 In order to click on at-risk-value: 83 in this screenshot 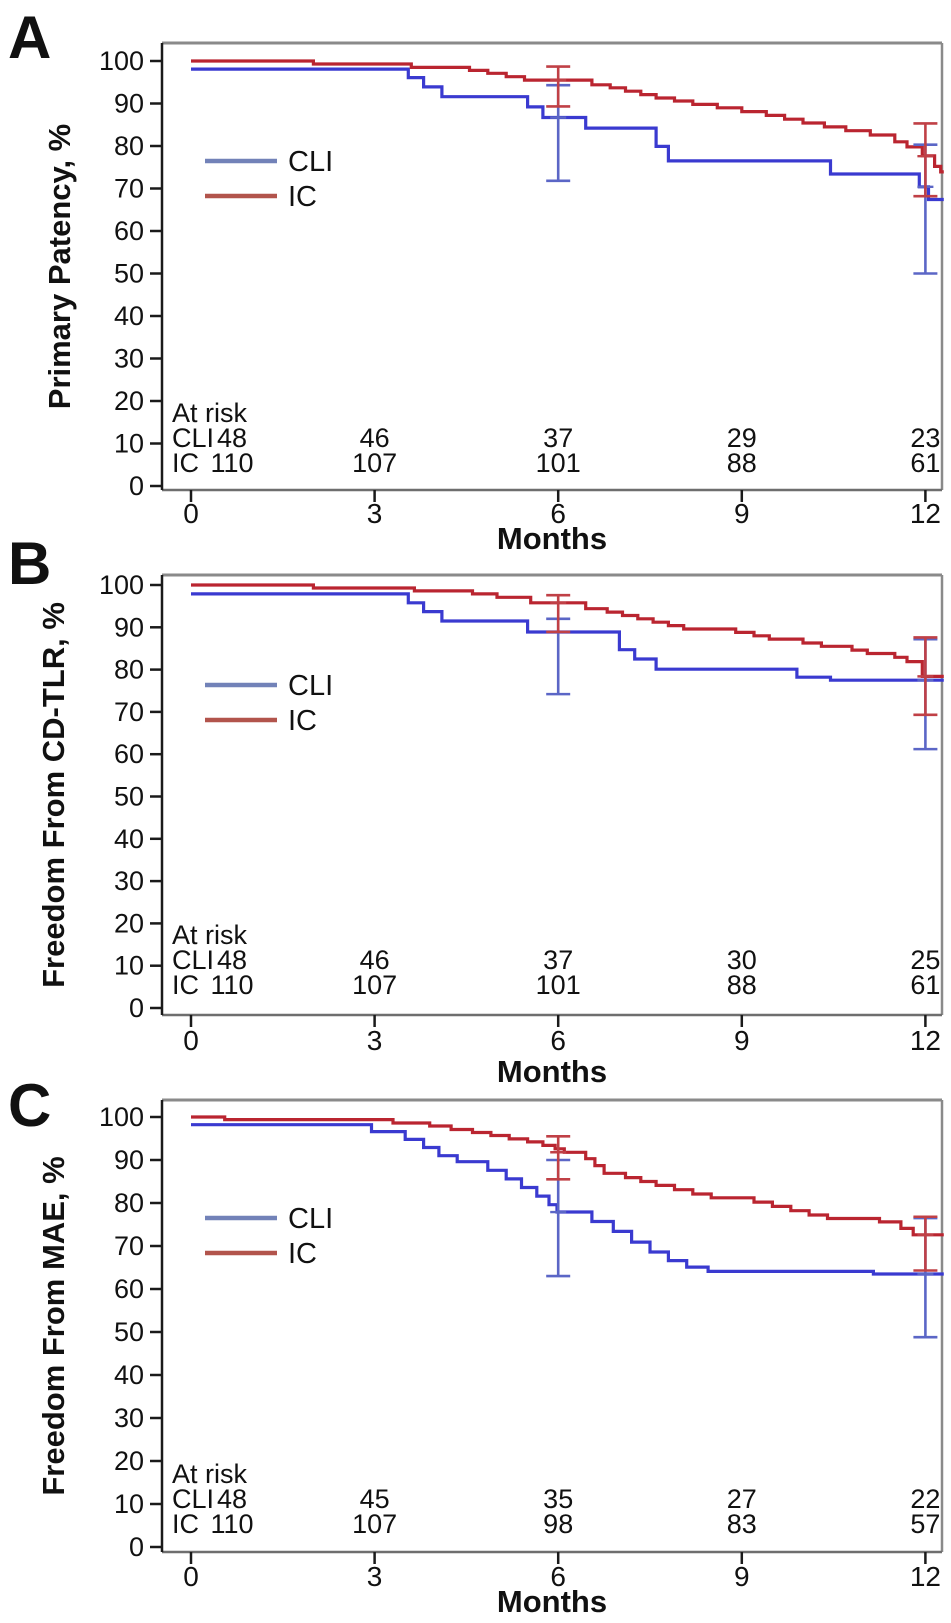, I will do `click(742, 1524)`.